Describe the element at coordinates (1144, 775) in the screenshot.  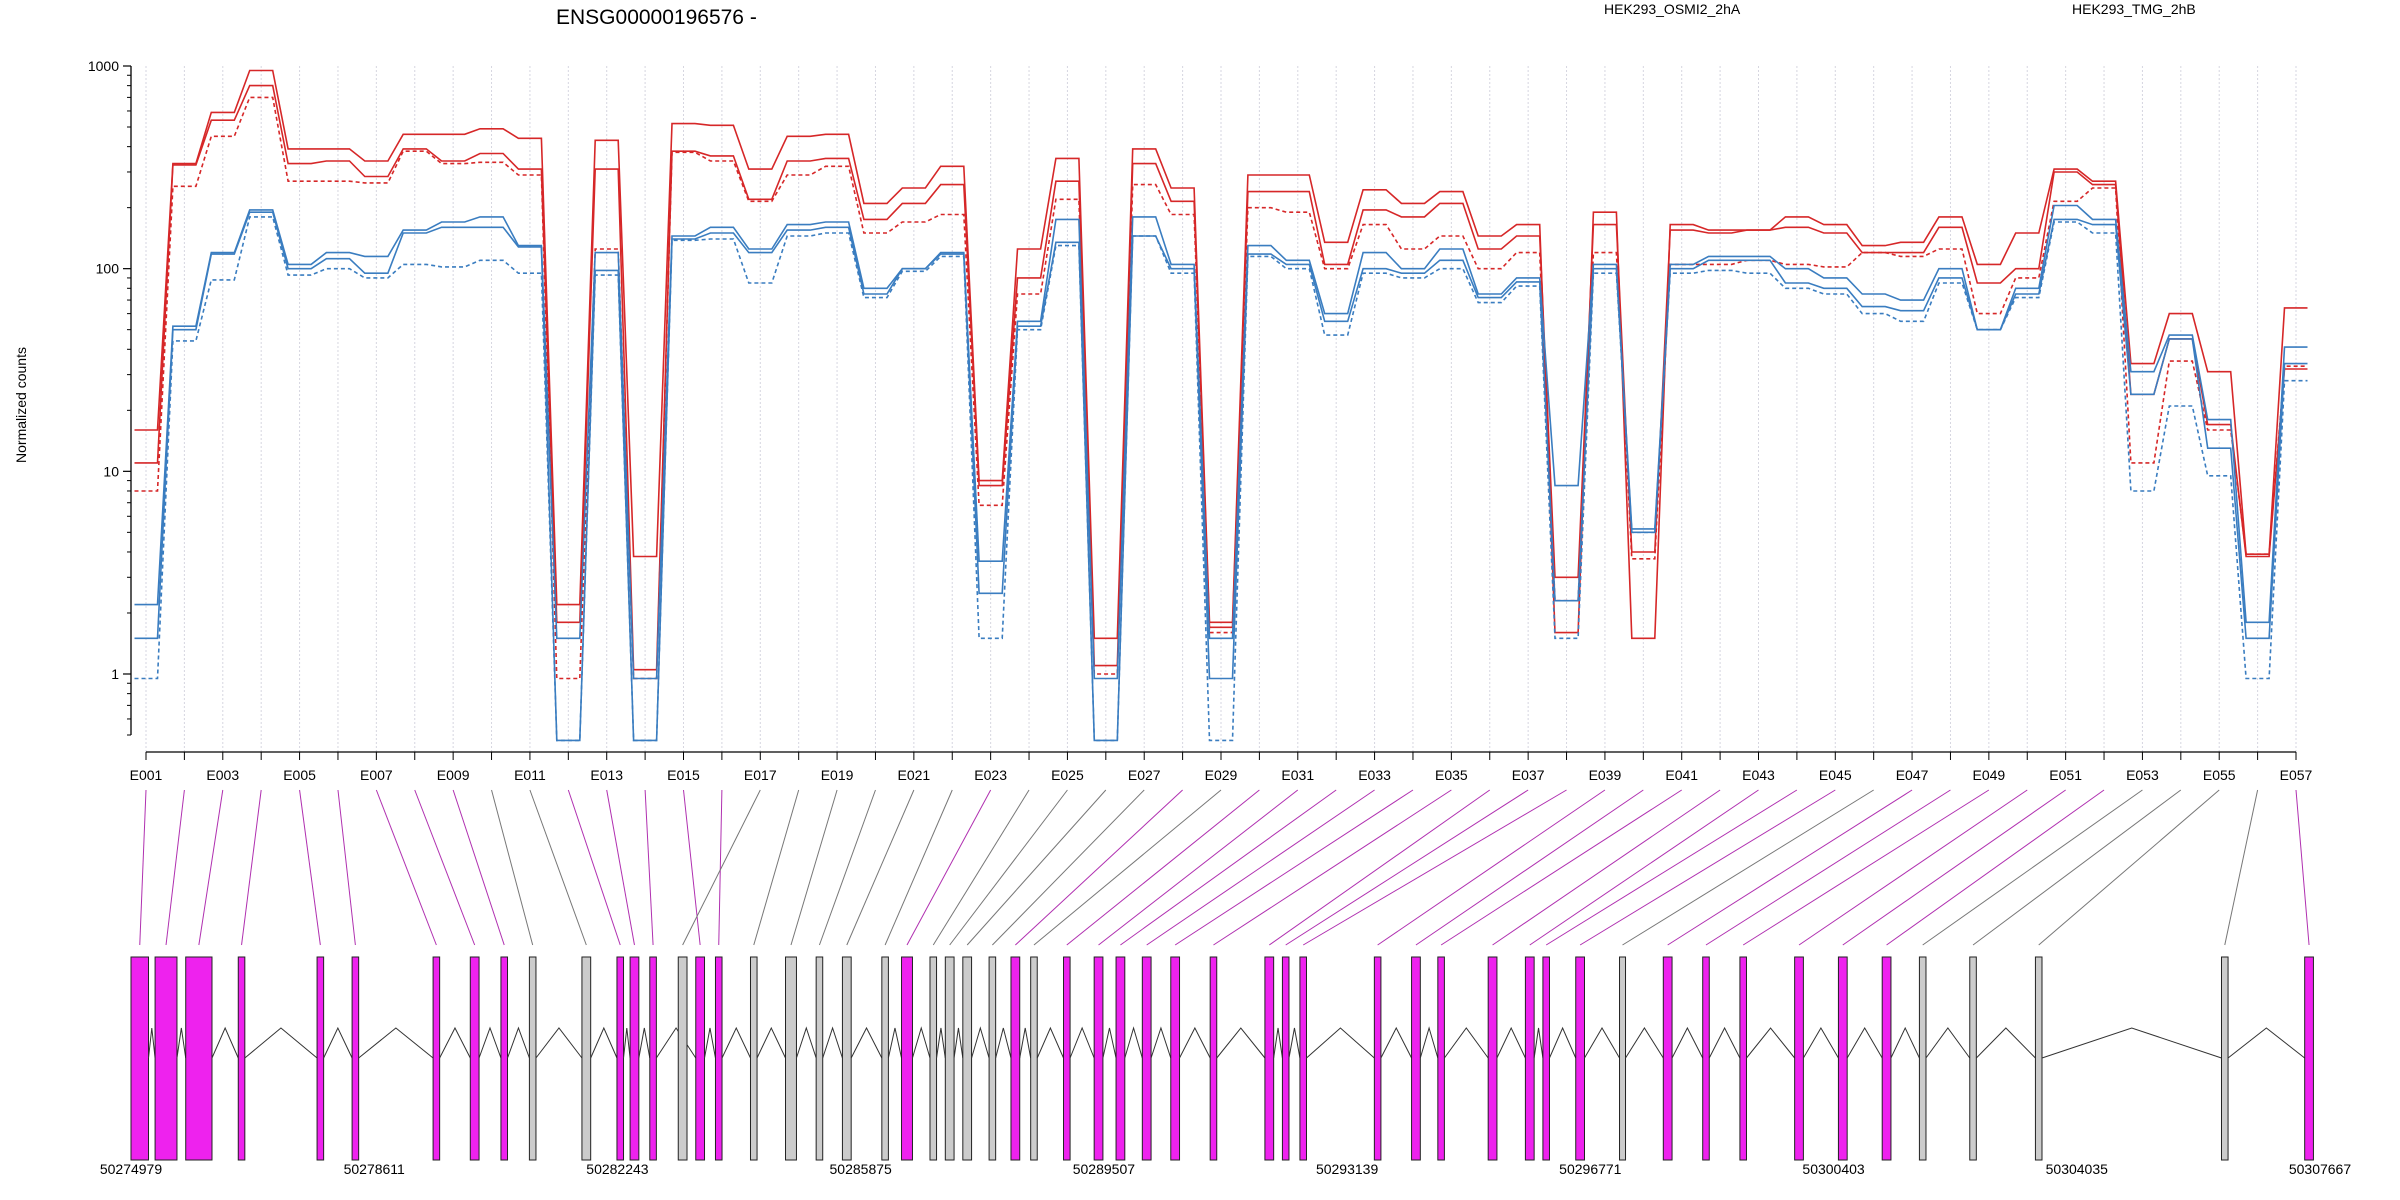
I see `exon-tick-label: E027` at that location.